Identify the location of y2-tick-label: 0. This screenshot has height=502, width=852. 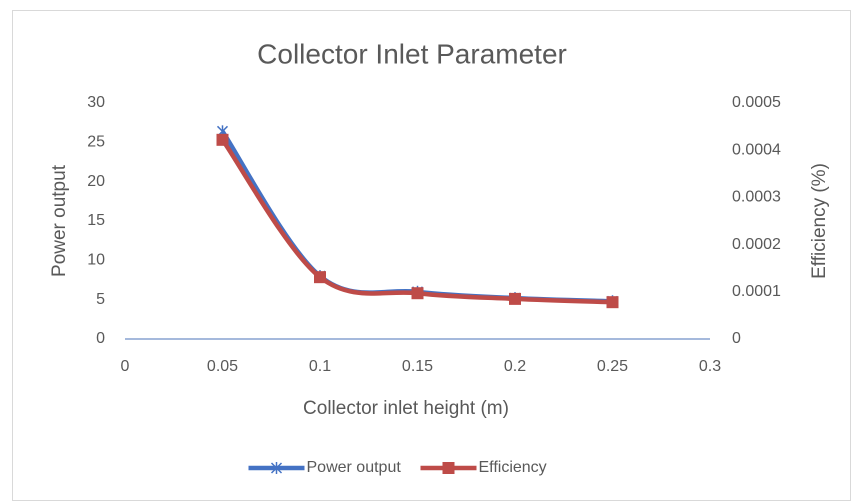
(736, 338).